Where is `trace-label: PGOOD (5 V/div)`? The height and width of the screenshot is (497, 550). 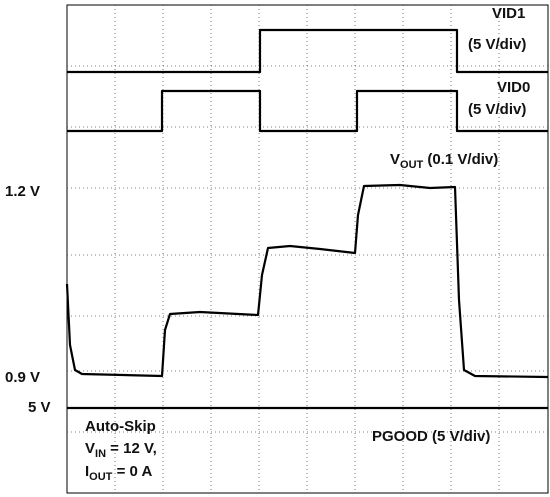 trace-label: PGOOD (5 V/div) is located at coordinates (431, 436).